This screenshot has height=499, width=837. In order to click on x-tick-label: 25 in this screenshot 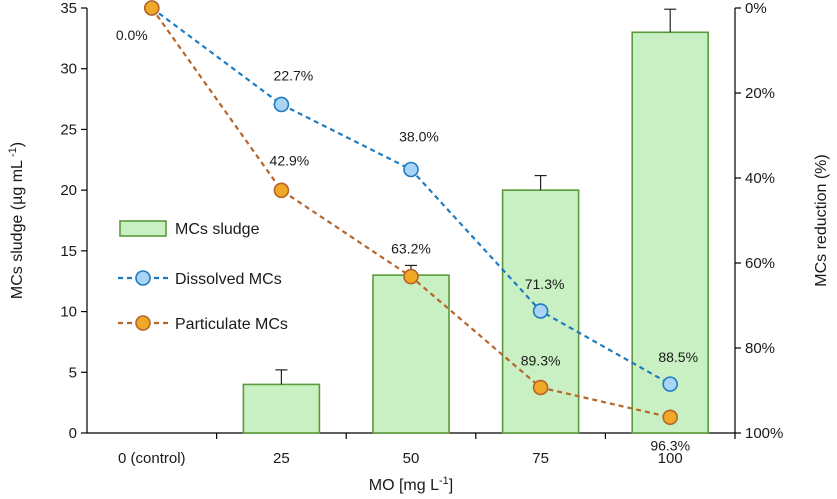, I will do `click(281, 458)`.